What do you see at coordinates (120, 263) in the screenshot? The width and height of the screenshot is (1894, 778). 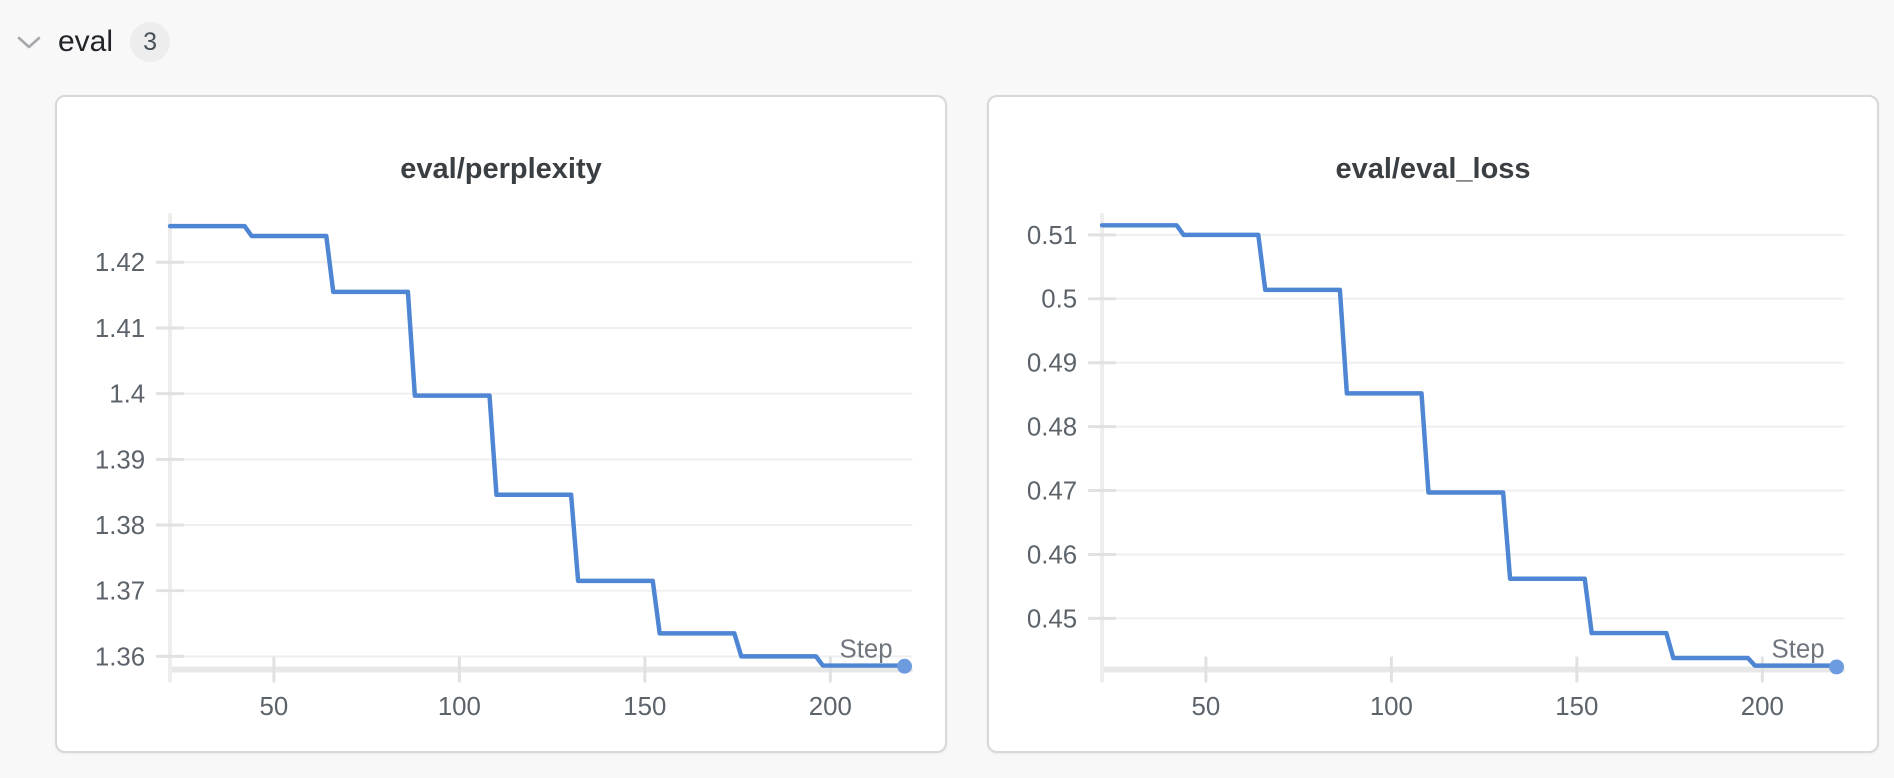 I see `y-tick-label: 1.42` at bounding box center [120, 263].